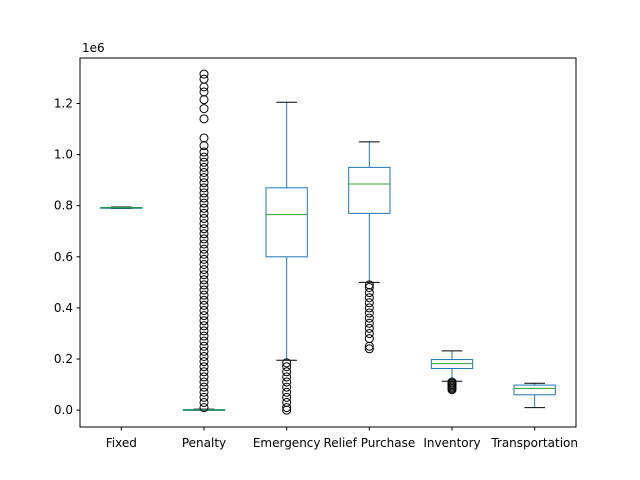 The width and height of the screenshot is (640, 480). I want to click on x-tick-label: Inventory, so click(451, 443).